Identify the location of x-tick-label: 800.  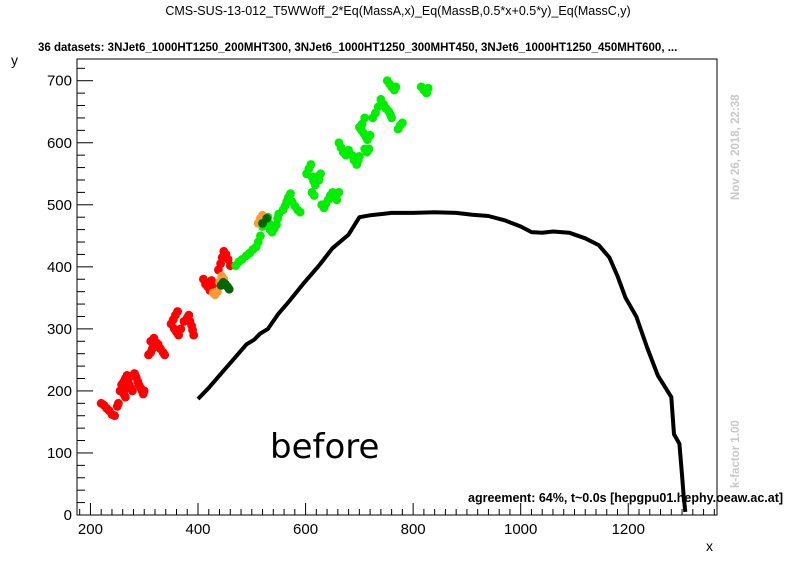
(413, 529).